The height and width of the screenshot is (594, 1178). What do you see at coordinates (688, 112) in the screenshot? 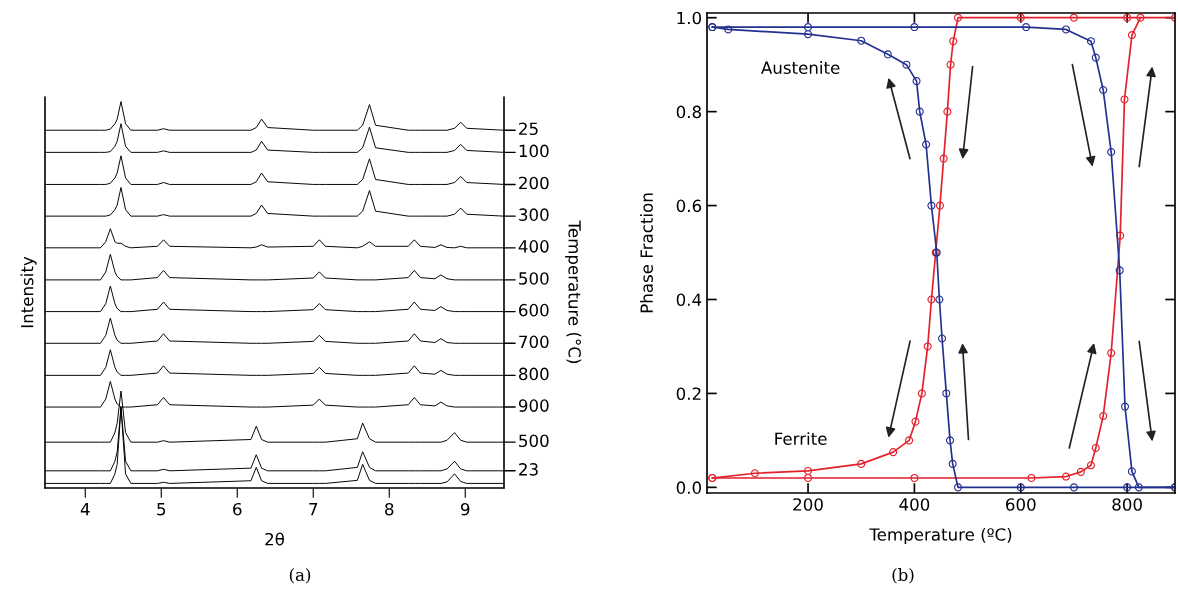
I see `y-tick-label: 0.8` at bounding box center [688, 112].